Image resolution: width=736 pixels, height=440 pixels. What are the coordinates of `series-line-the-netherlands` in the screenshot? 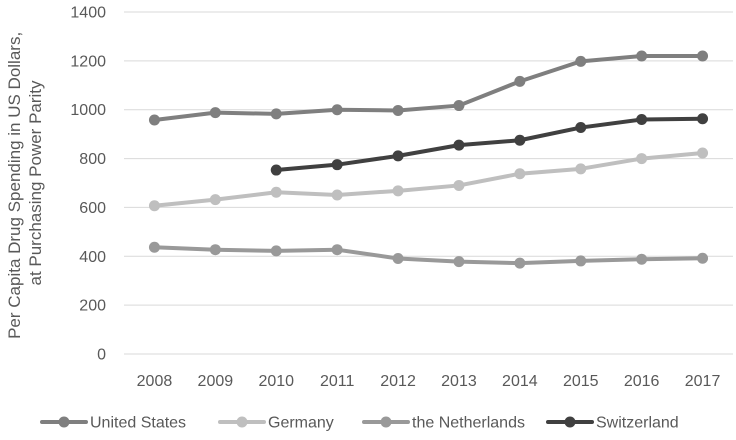 It's located at (428, 255).